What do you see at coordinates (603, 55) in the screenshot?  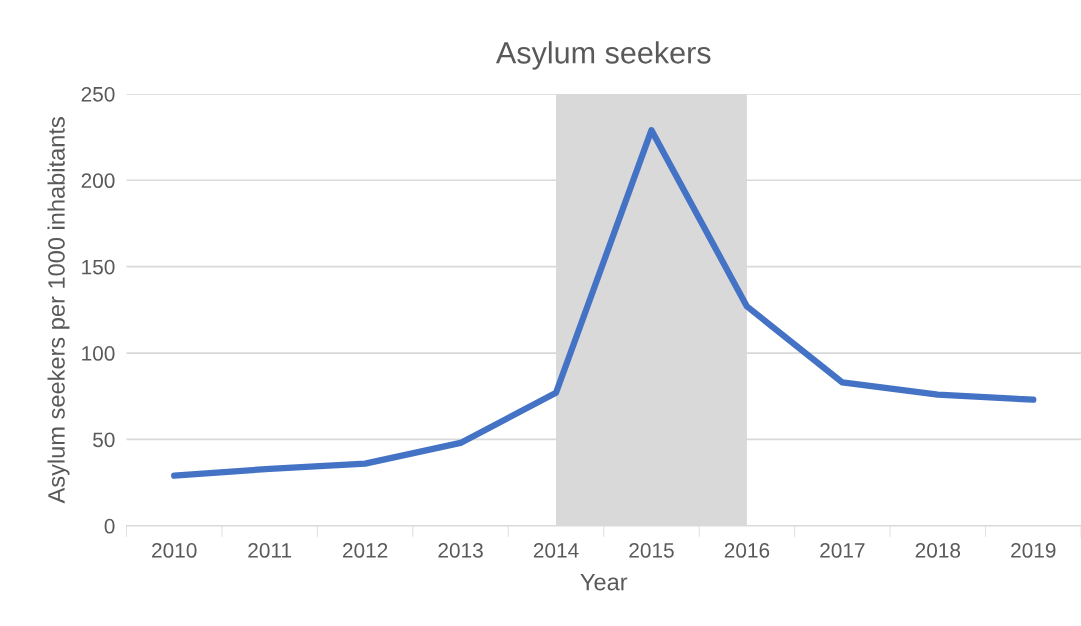 I see `chart-title: Asylum seekers` at bounding box center [603, 55].